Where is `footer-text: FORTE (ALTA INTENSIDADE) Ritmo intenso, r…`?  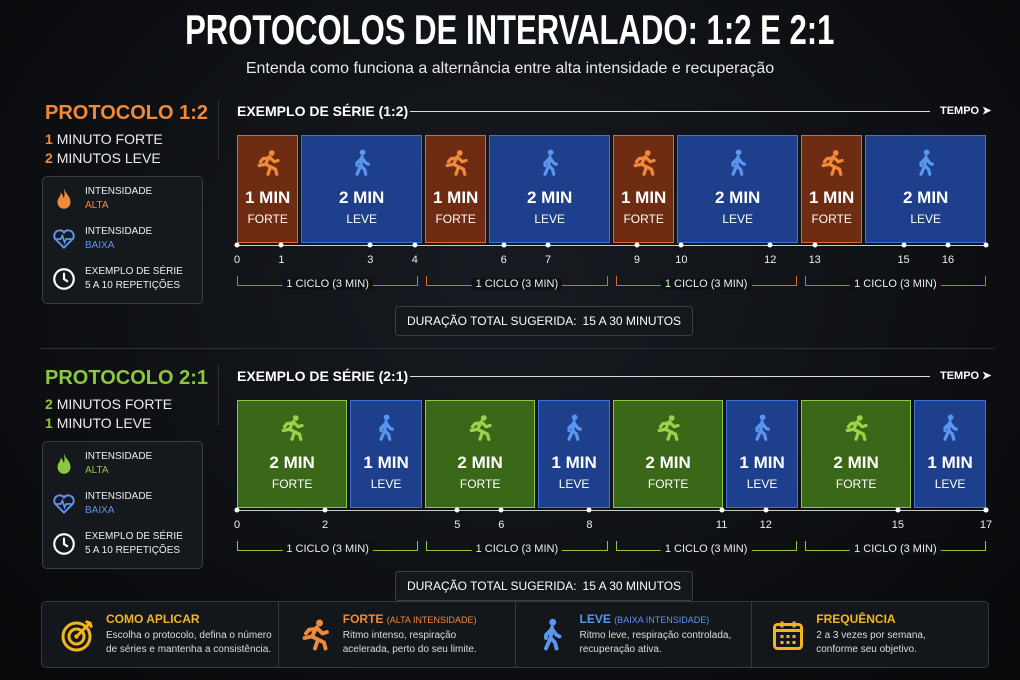 footer-text: FORTE (ALTA INTENSIDADE) Ritmo intenso, r… is located at coordinates (410, 634).